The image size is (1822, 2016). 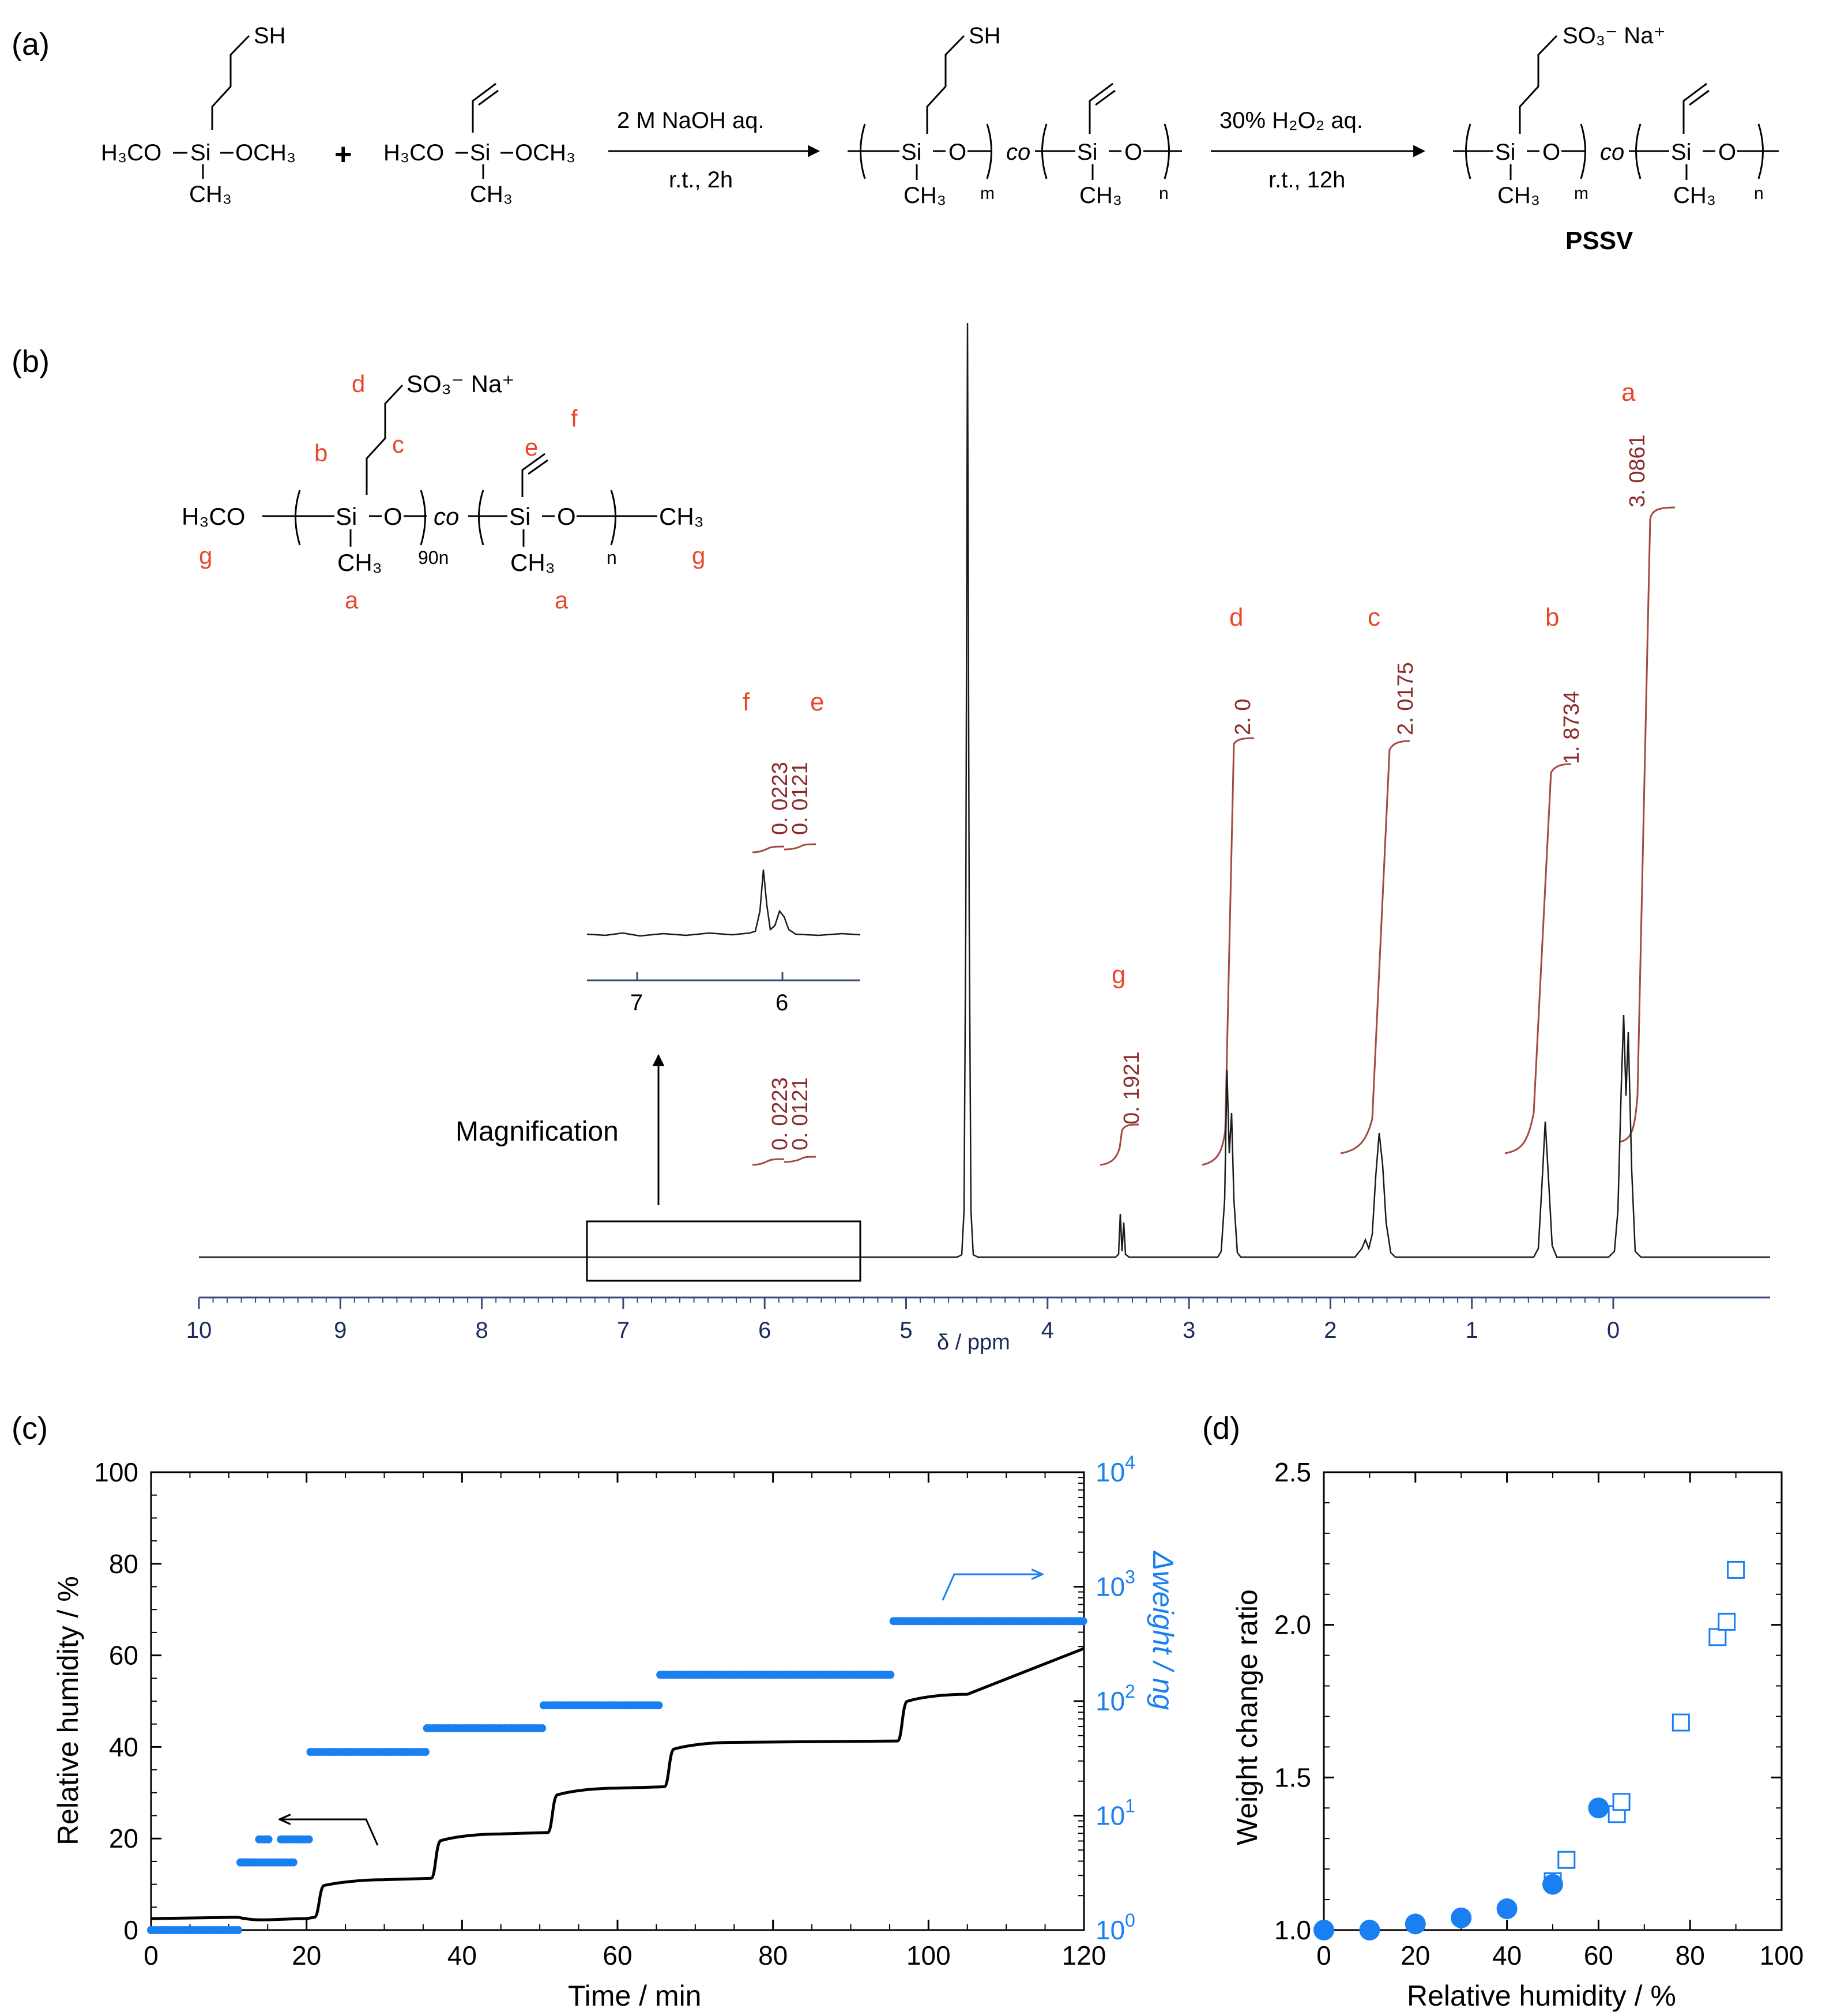 What do you see at coordinates (1115, 1928) in the screenshot?
I see `c-y2-tick-label: 10⁰` at bounding box center [1115, 1928].